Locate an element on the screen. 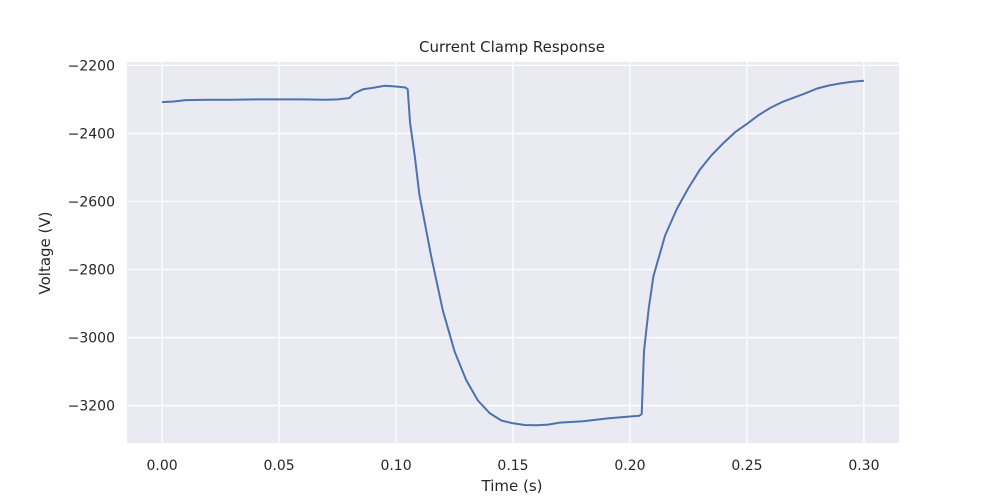  y-tick-label: −2800 is located at coordinates (91, 271).